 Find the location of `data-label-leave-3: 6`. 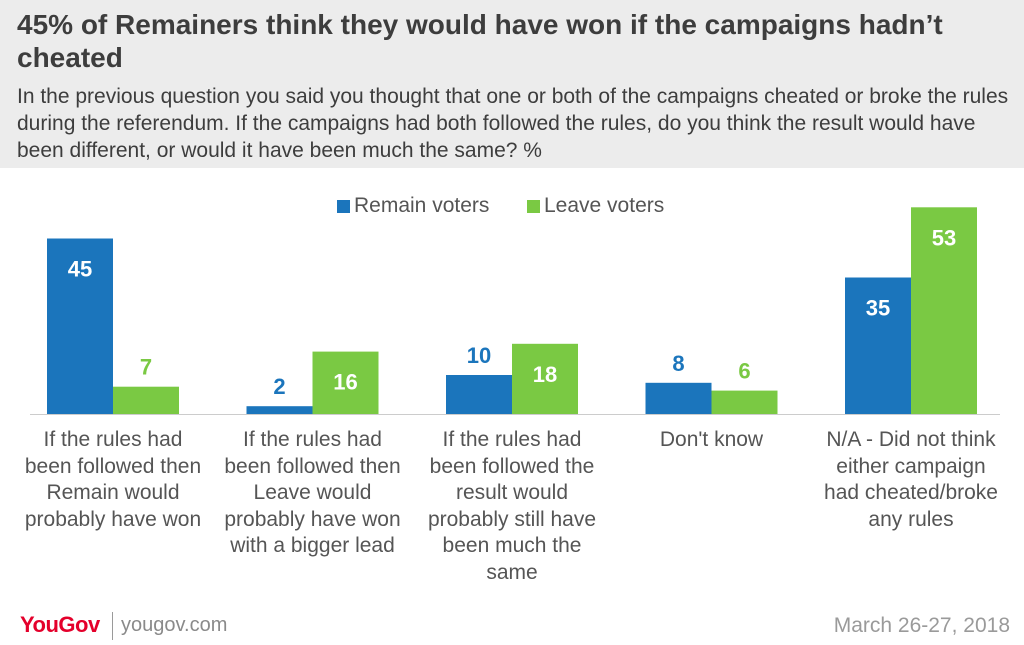

data-label-leave-3: 6 is located at coordinates (744, 371).